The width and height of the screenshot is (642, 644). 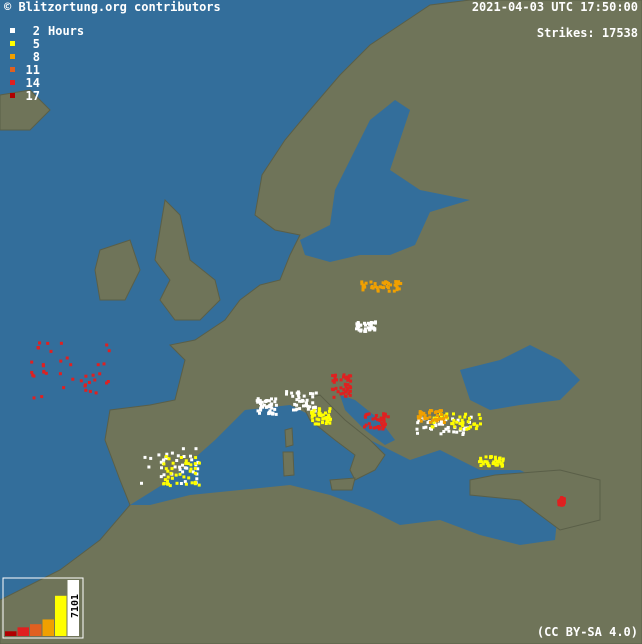 What do you see at coordinates (33, 83) in the screenshot?
I see `legend-label: 14` at bounding box center [33, 83].